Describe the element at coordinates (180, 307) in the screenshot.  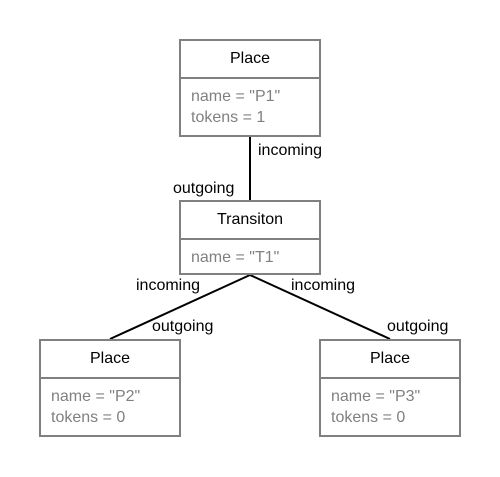
I see `edge-p2-t1` at that location.